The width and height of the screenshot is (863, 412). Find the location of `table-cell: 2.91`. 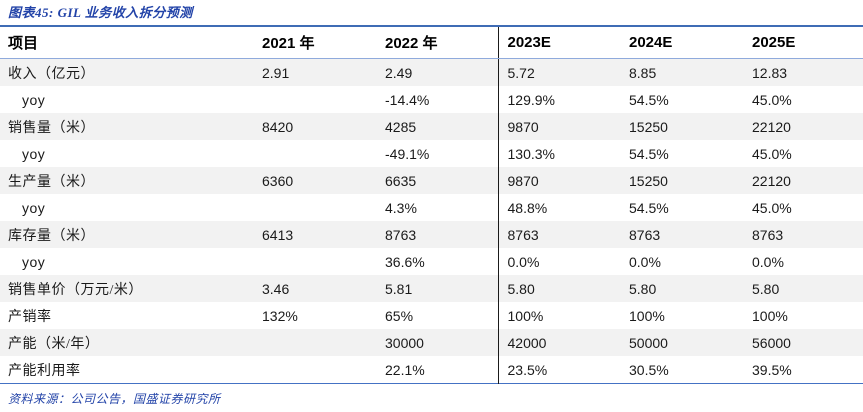

table-cell: 2.91 is located at coordinates (276, 72).